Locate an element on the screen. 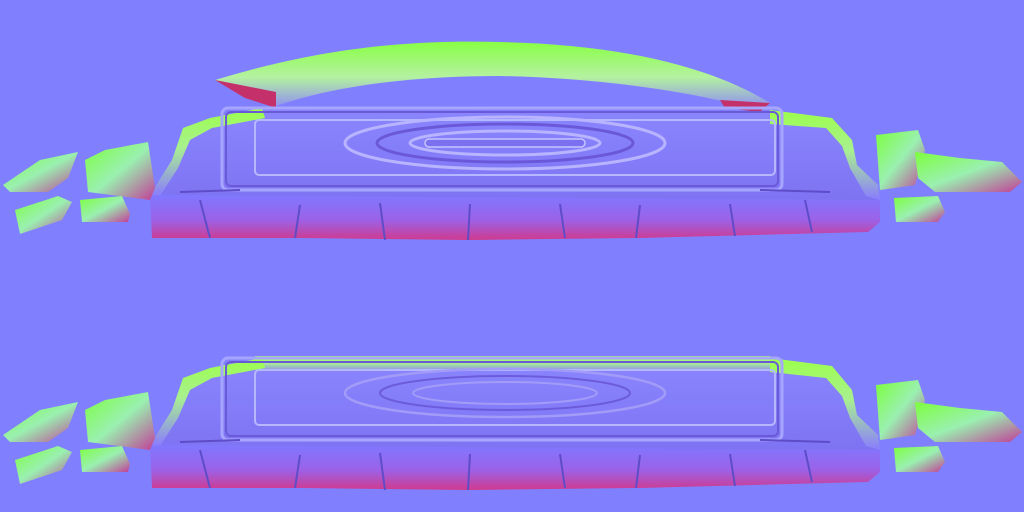 This screenshot has height=512, width=1024. inner-panel is located at coordinates (515, 147).